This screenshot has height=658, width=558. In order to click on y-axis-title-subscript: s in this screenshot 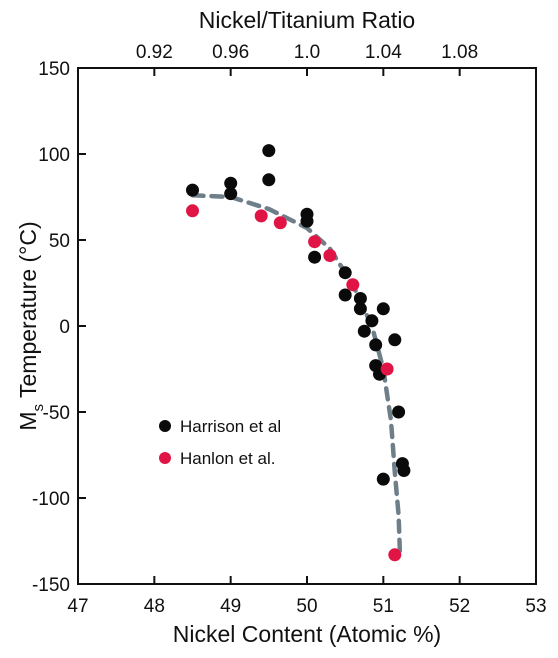, I will do `click(38, 408)`.